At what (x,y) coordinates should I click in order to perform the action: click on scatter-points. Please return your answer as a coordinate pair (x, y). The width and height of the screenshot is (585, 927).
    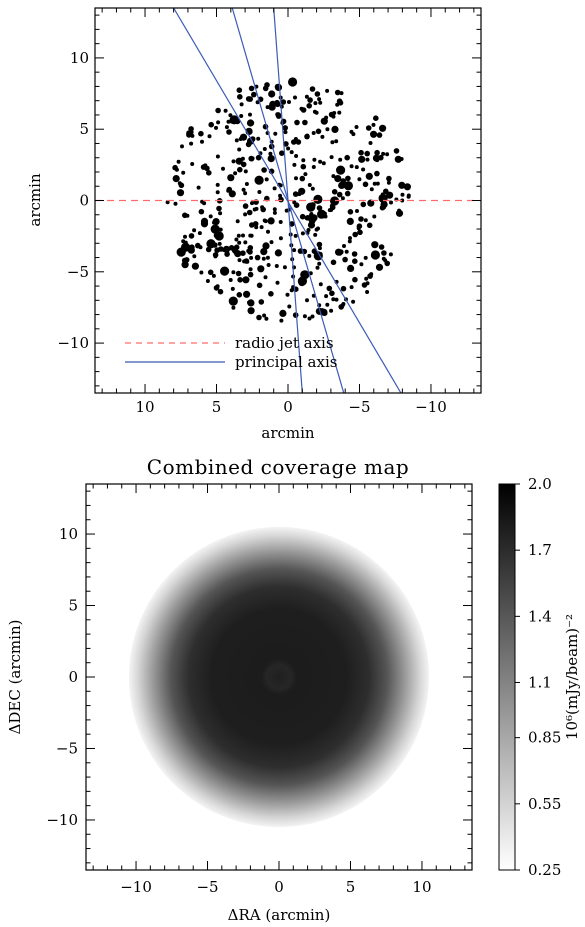
    Looking at the image, I should click on (288, 200).